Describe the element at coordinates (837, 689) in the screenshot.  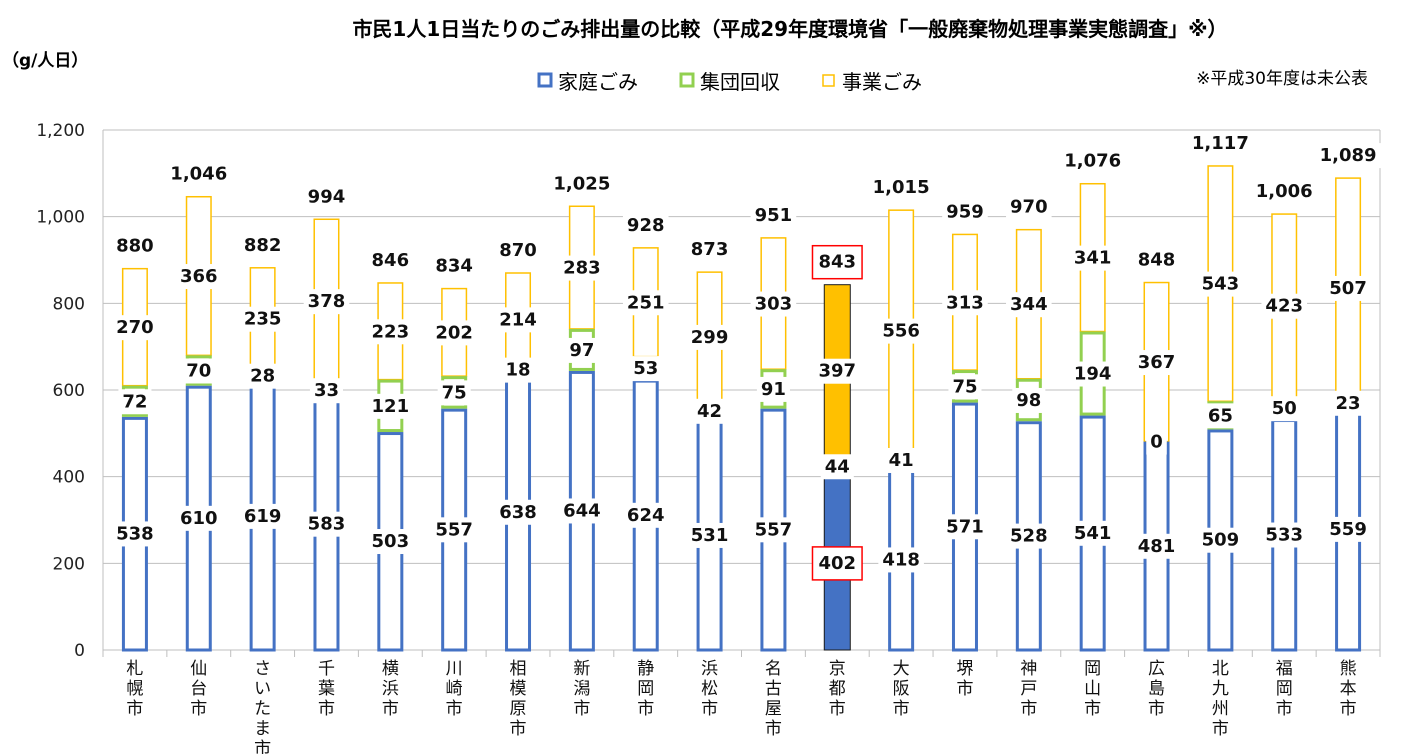
I see `x-category-label: 都` at that location.